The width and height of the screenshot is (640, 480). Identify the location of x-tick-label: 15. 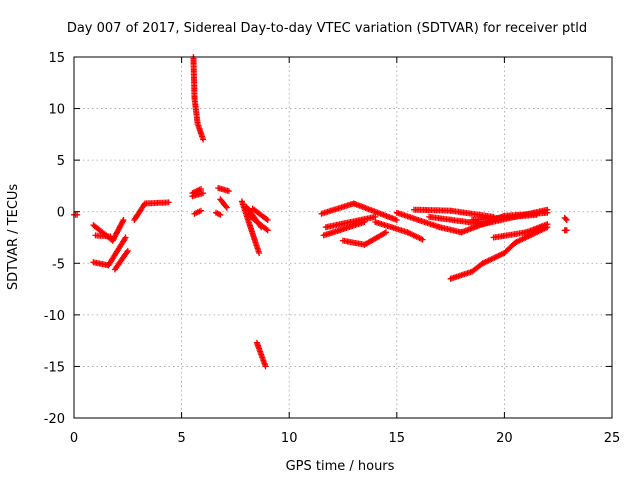
(397, 438).